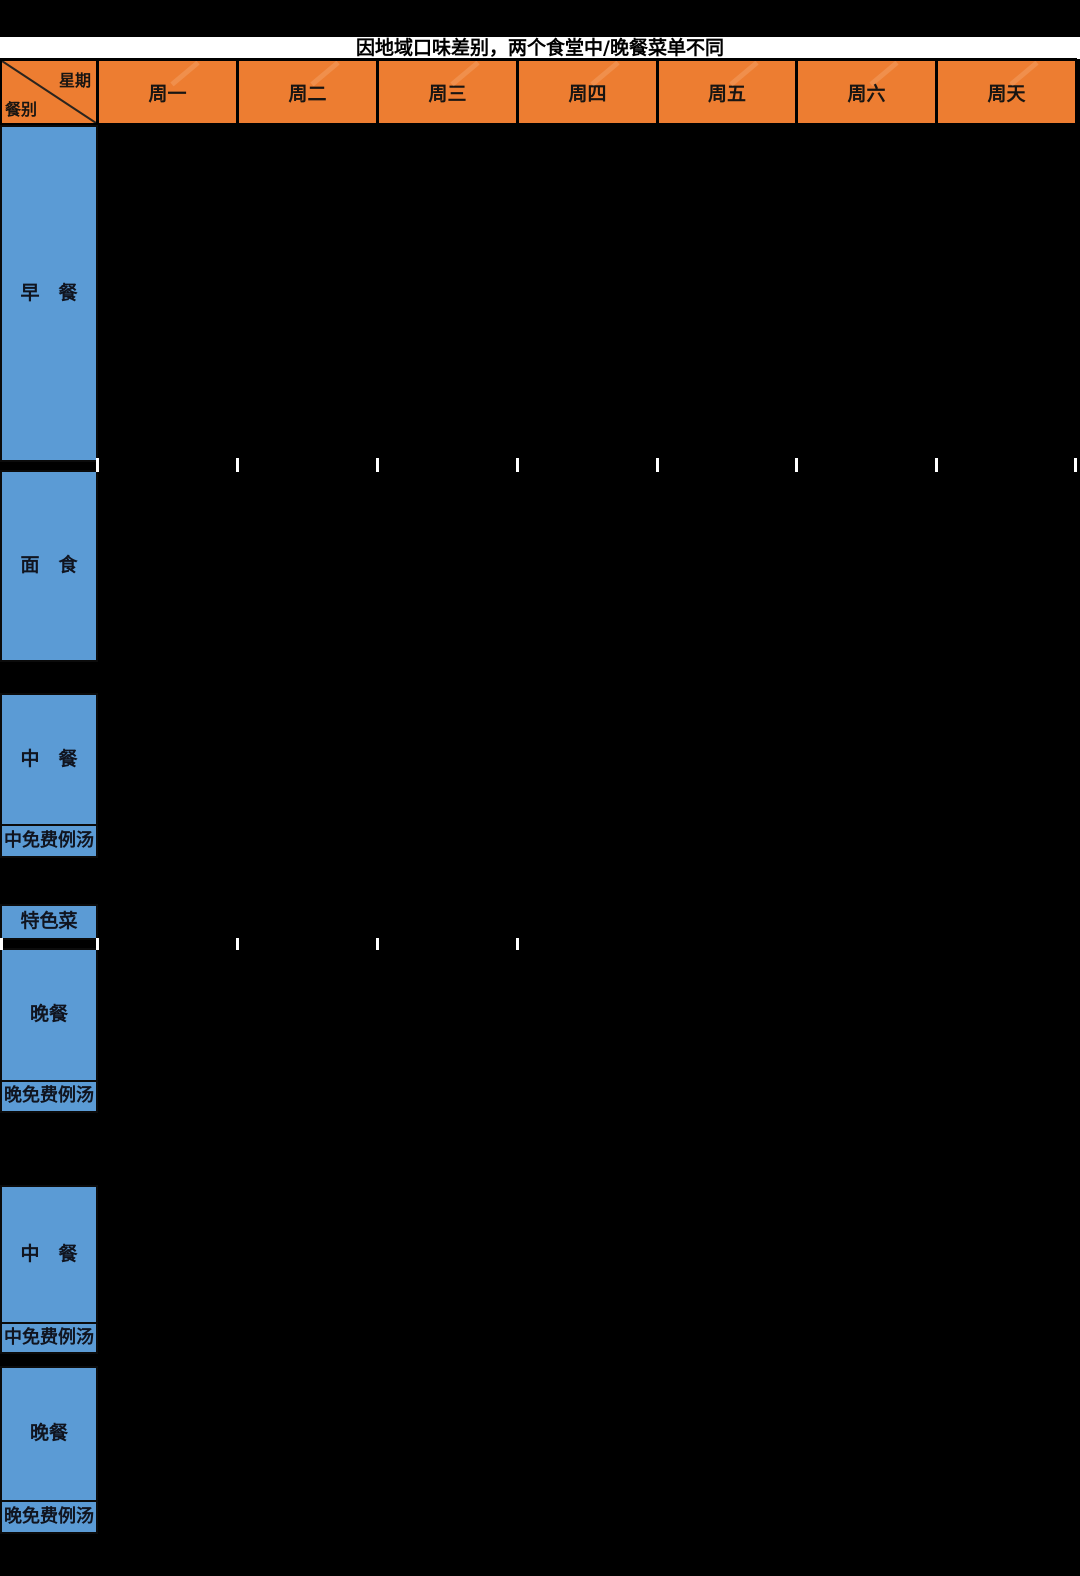  I want to click on title-band: 因地域口味差别，两个食堂中/晚餐菜单不同, so click(540, 48).